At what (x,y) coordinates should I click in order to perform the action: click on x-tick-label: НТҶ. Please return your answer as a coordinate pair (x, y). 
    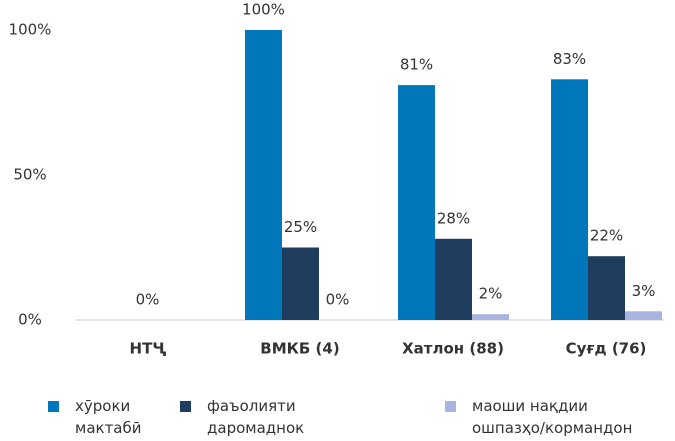
    Looking at the image, I should click on (148, 349).